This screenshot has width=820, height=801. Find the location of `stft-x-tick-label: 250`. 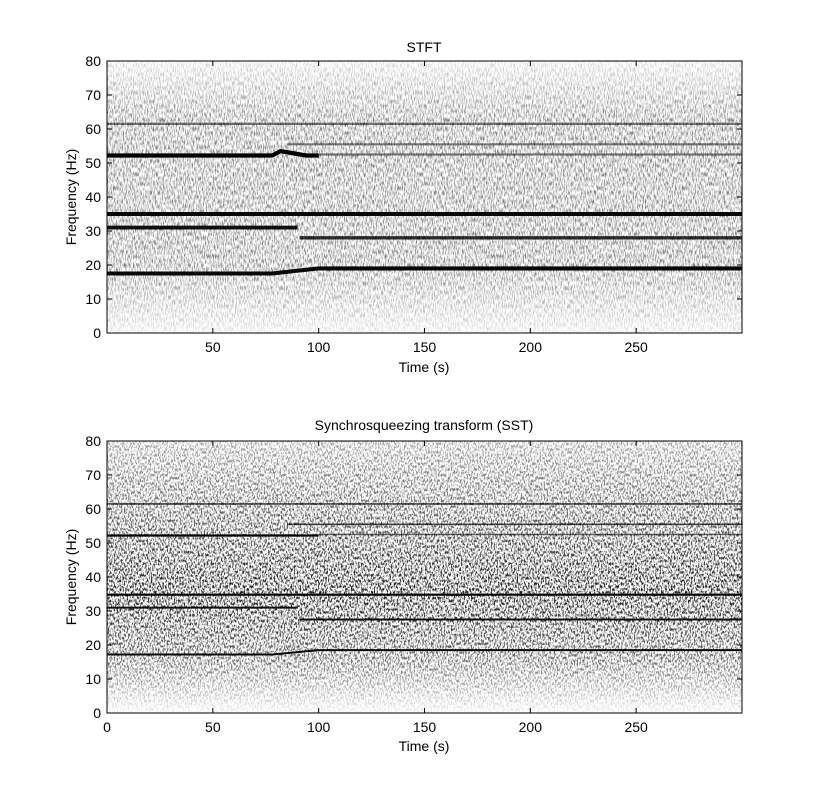

stft-x-tick-label: 250 is located at coordinates (636, 347).